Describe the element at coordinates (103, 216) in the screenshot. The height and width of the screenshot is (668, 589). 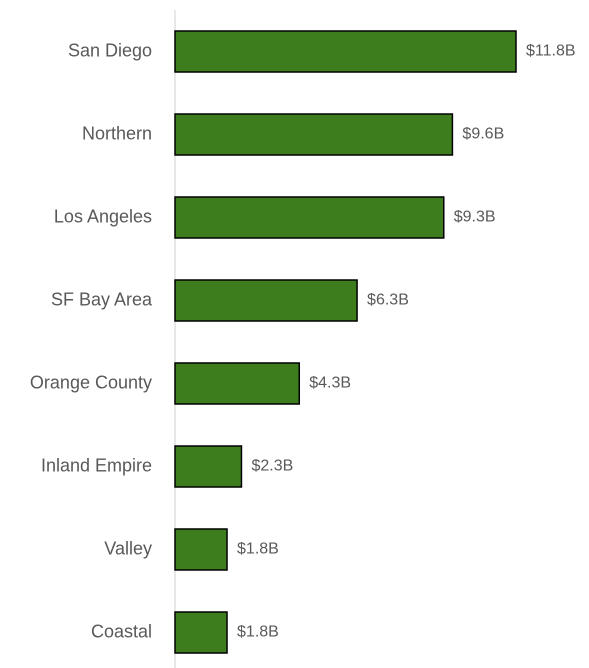
I see `category-label: Los Angeles` at that location.